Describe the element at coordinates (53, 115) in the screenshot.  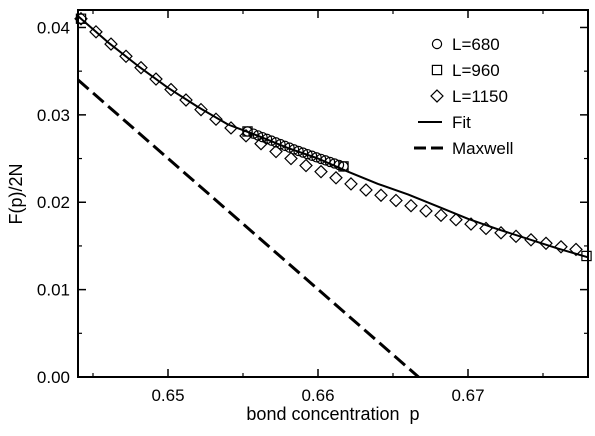
I see `y-tick-label: 0.03` at that location.